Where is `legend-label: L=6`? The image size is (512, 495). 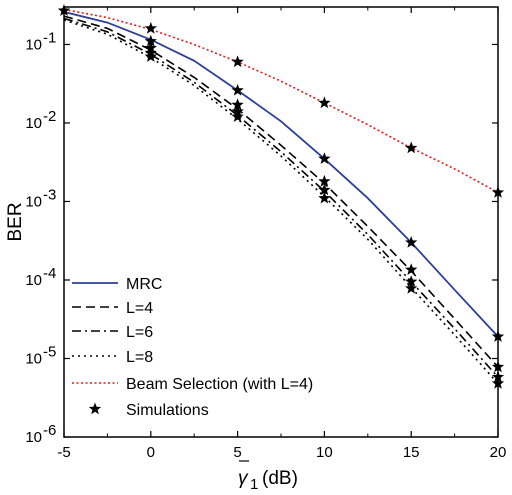
legend-label: L=6 is located at coordinates (139, 332).